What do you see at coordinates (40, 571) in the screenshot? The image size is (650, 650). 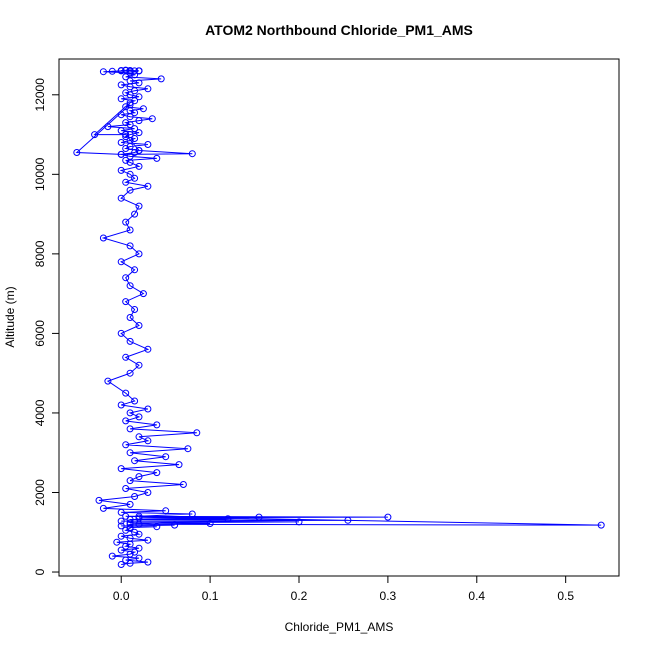 I see `y-tick-label: 0` at bounding box center [40, 571].